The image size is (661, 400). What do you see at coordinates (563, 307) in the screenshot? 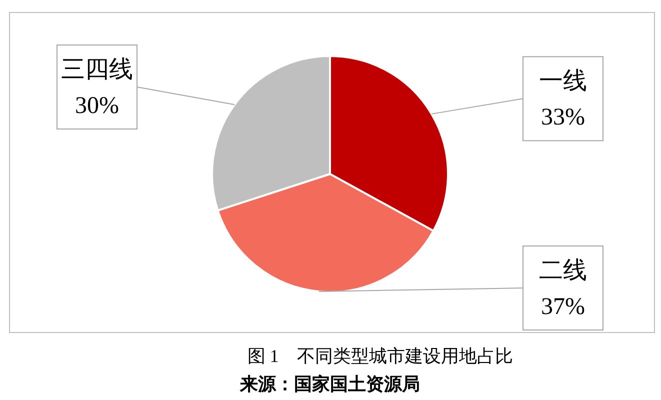
I see `data-label: 37%` at bounding box center [563, 307].